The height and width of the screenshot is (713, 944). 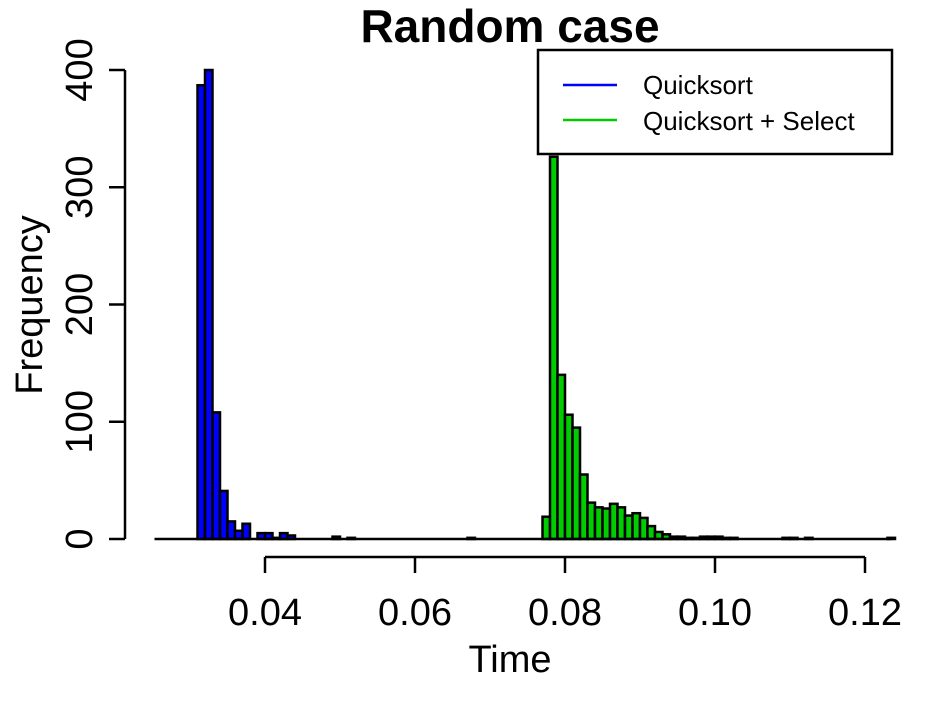 What do you see at coordinates (265, 613) in the screenshot?
I see `x-tick-label: 0.04` at bounding box center [265, 613].